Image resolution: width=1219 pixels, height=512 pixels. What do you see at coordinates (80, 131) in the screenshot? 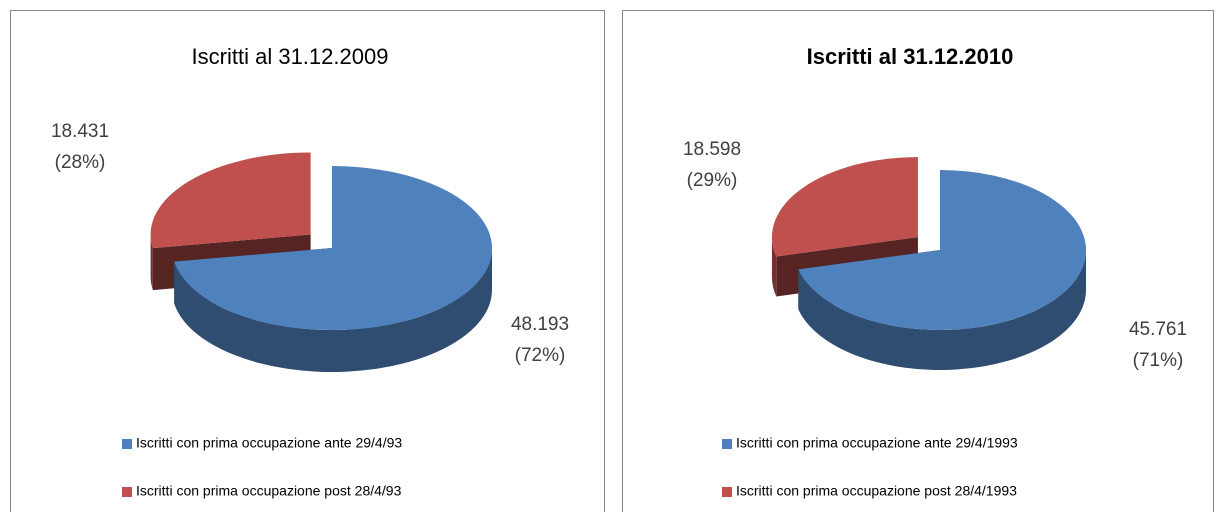
I see `value-label: 18.431` at bounding box center [80, 131].